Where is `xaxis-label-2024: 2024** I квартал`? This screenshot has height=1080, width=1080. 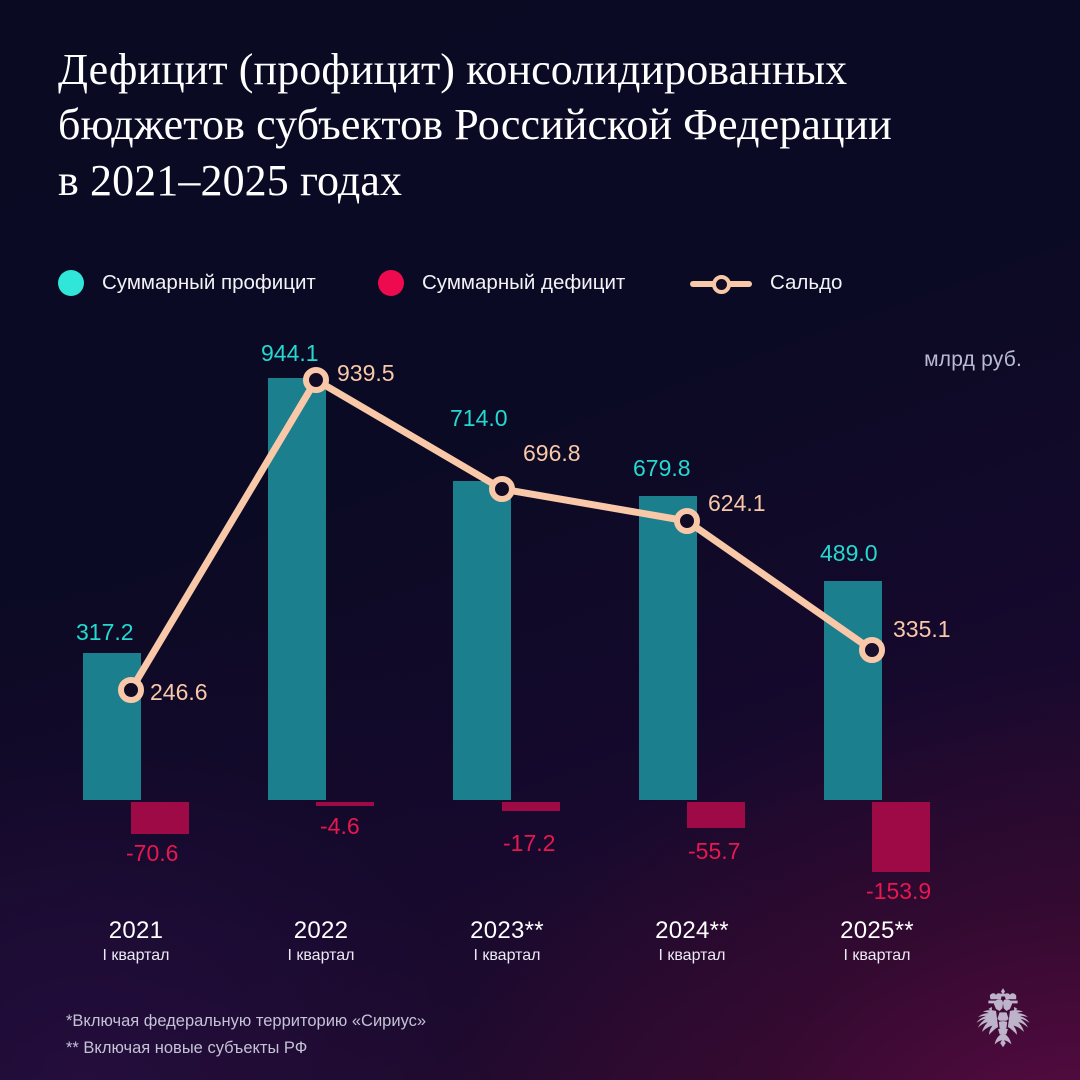 xaxis-label-2024: 2024** I квартал is located at coordinates (692, 942).